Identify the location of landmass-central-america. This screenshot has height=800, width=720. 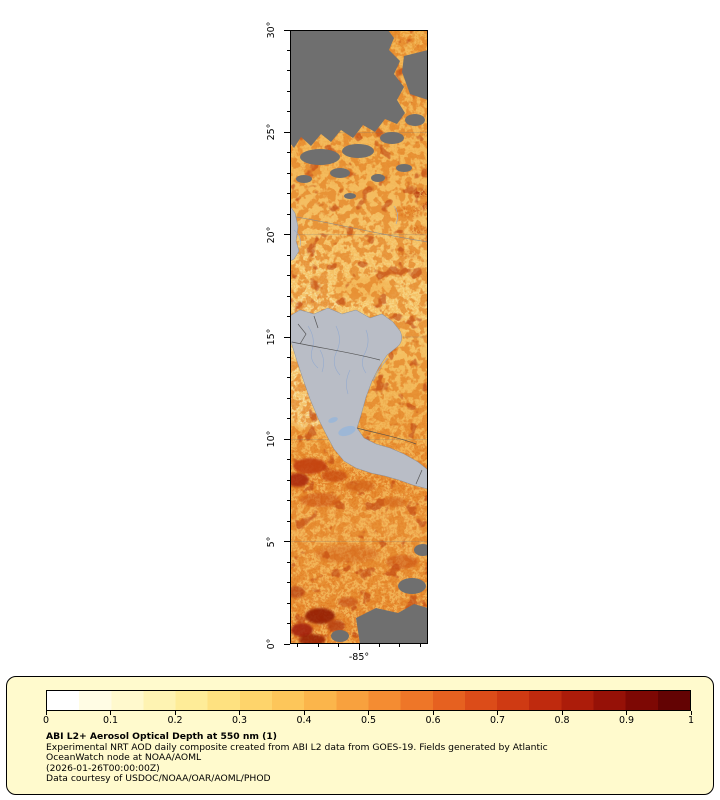
(359, 347).